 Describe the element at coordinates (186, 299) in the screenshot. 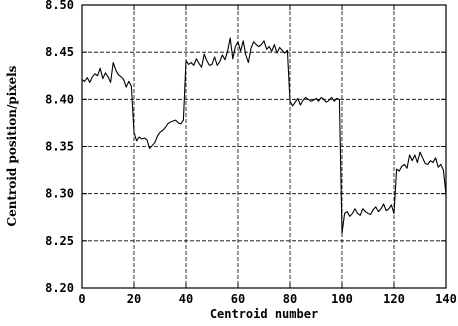

I see `x-tick-label: 40` at that location.